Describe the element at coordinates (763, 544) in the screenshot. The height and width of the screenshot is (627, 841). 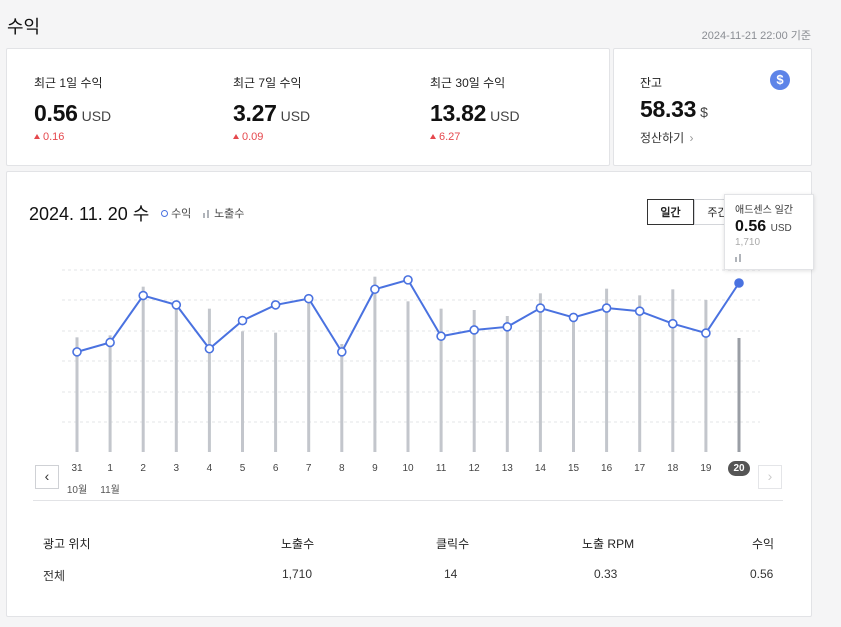
I see `table-header-revenue: 수익` at that location.